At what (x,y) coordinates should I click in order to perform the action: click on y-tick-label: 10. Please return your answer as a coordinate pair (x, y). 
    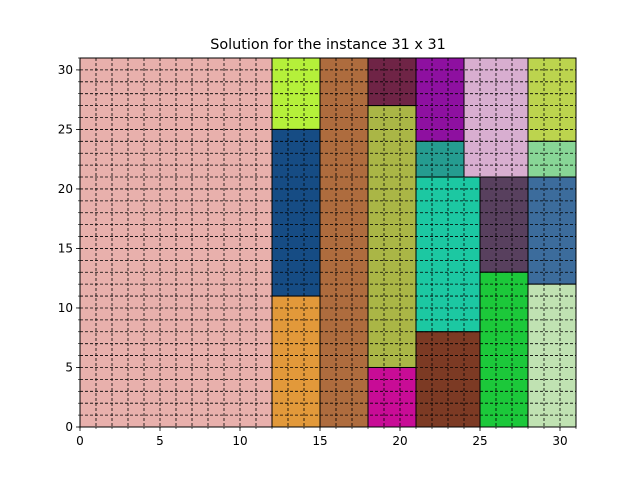
    Looking at the image, I should click on (65, 308).